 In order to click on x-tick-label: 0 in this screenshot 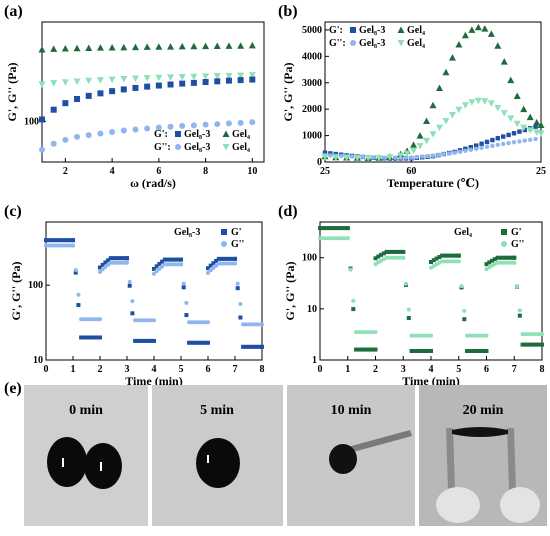, I will do `click(320, 369)`.